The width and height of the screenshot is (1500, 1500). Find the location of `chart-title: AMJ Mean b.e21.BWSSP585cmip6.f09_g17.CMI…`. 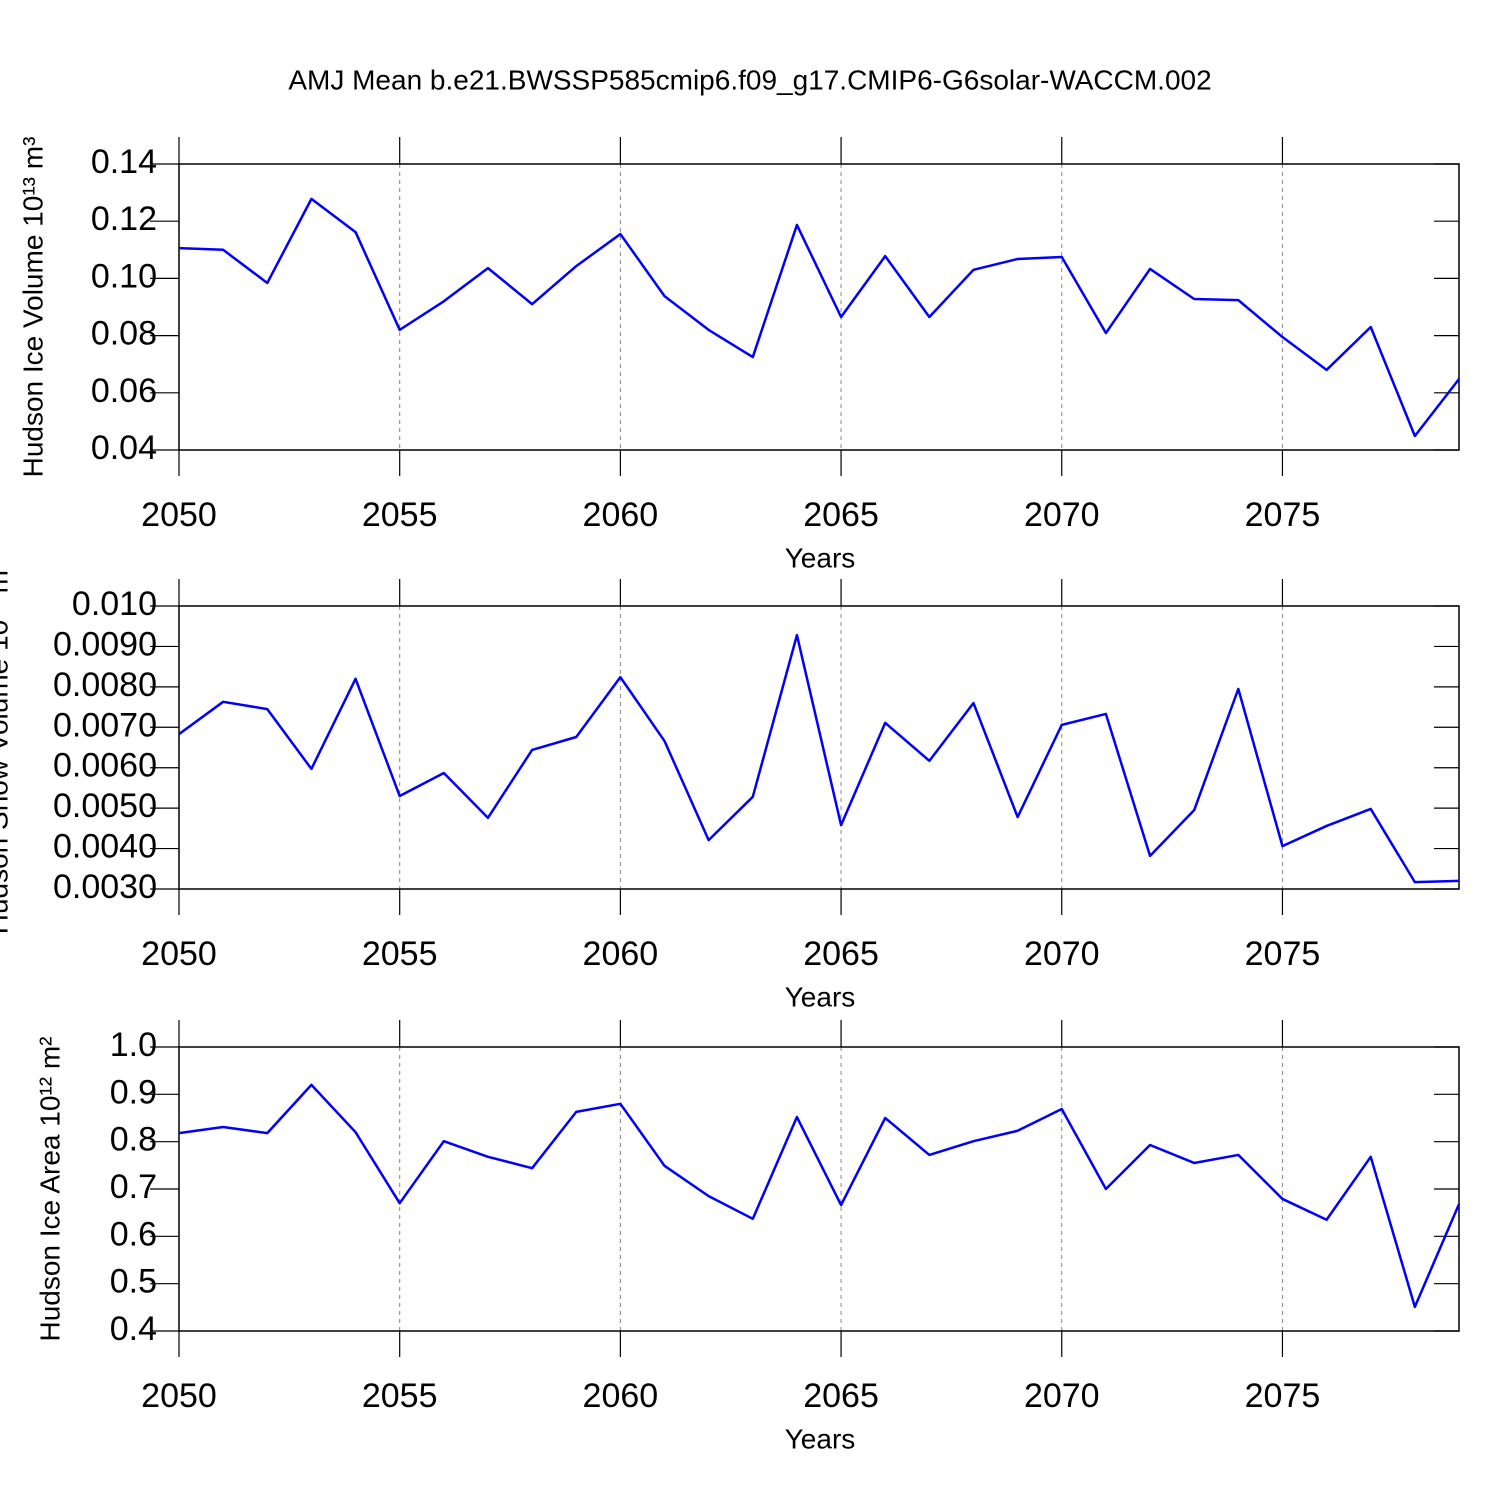

chart-title: AMJ Mean b.e21.BWSSP585cmip6.f09_g17.CMI… is located at coordinates (749, 79).